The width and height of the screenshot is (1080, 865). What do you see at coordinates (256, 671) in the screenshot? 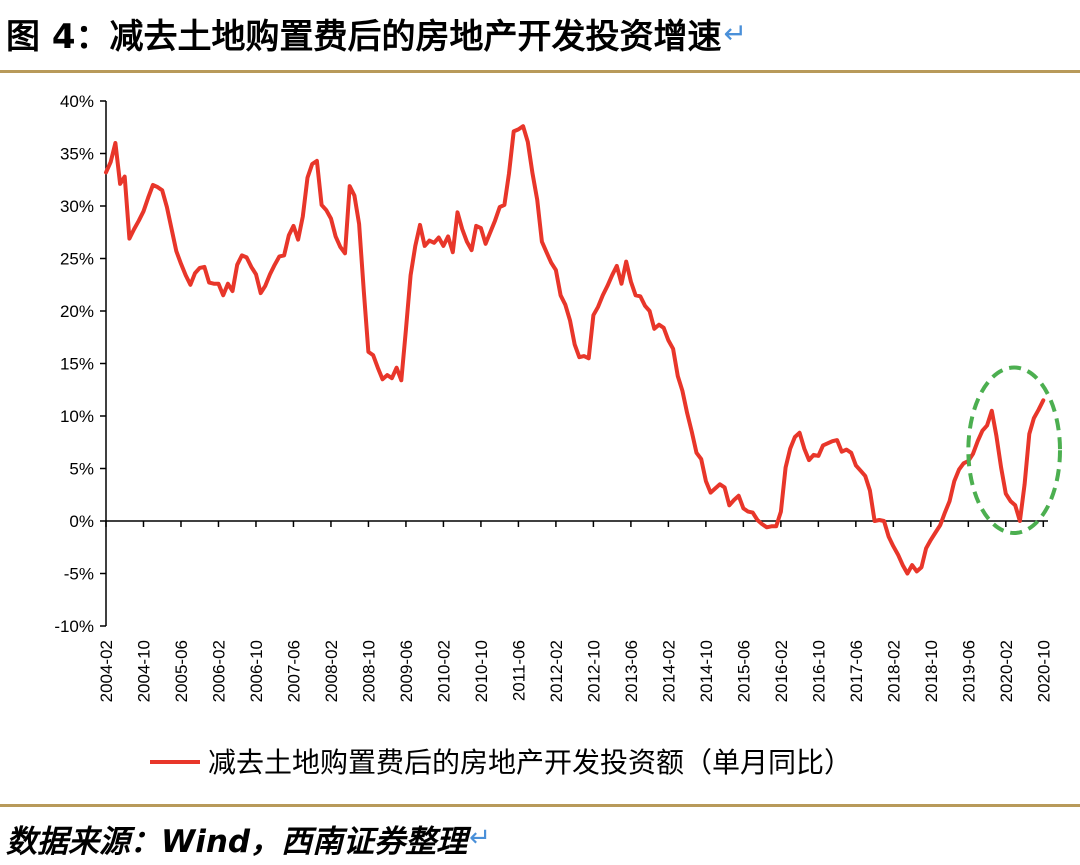
I see `x-tick-label: 2006-10` at bounding box center [256, 671].